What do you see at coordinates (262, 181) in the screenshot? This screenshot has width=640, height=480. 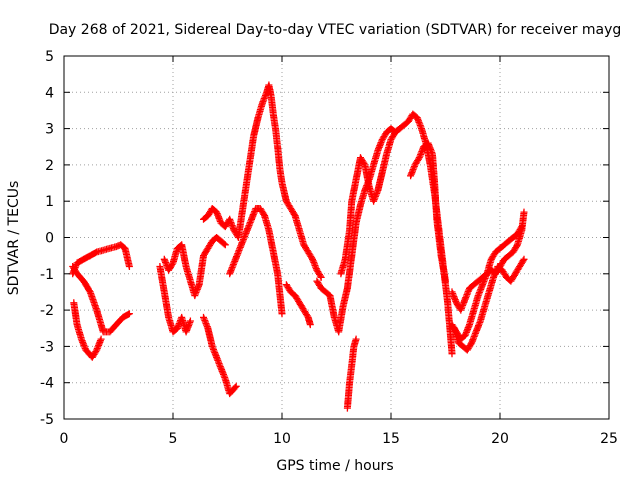 I see `series-track-g` at bounding box center [262, 181].